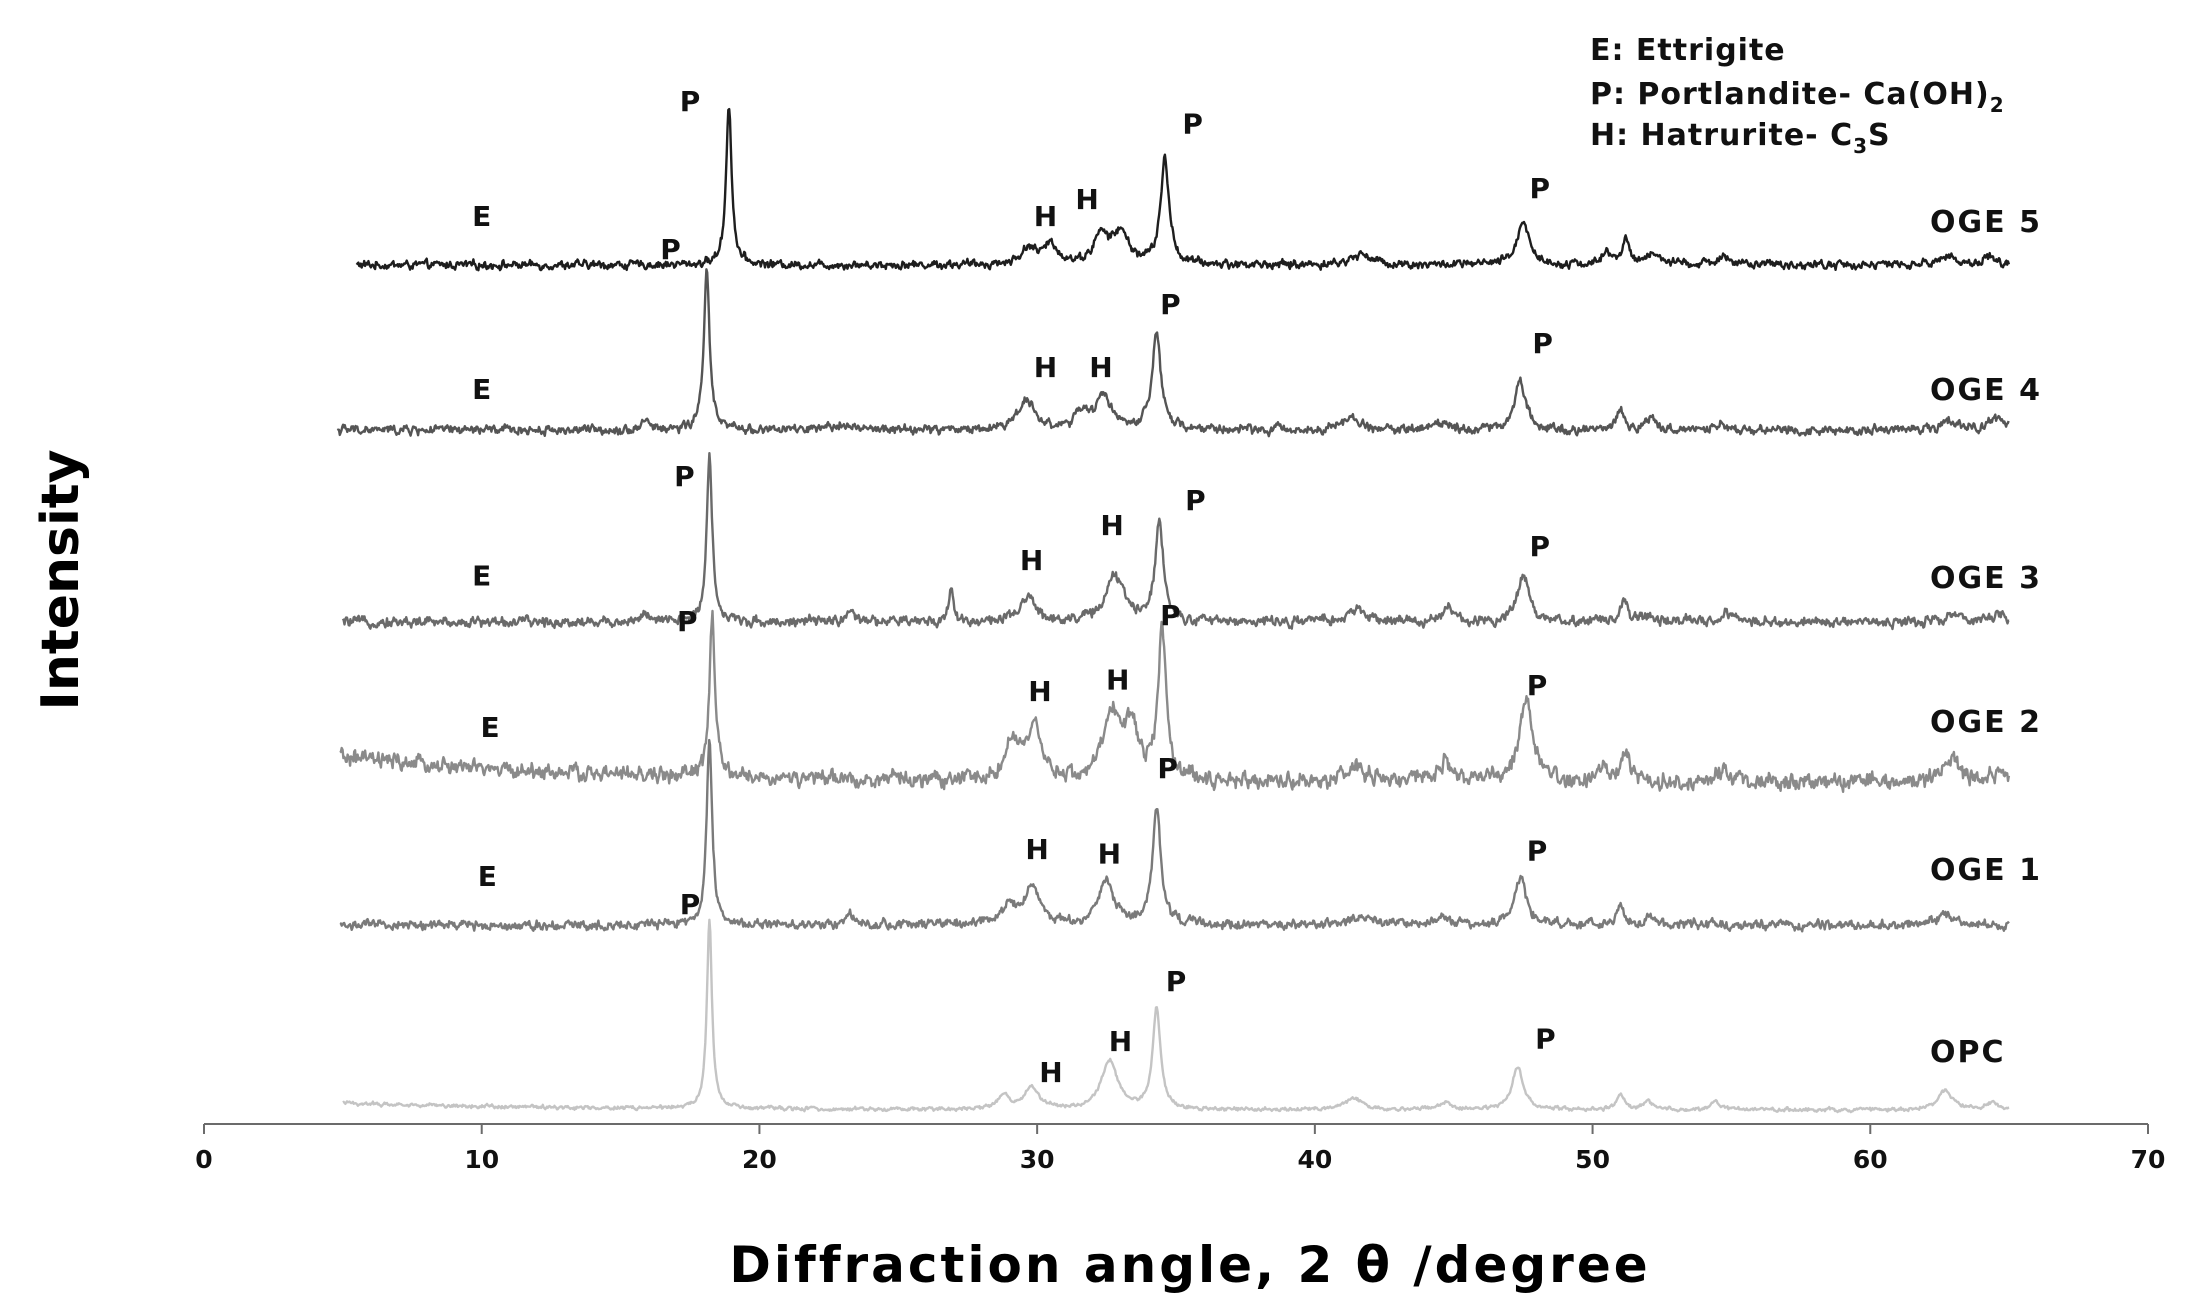 This screenshot has height=1313, width=2200. Describe the element at coordinates (1870, 1159) in the screenshot. I see `x-tick-label: 60` at that location.